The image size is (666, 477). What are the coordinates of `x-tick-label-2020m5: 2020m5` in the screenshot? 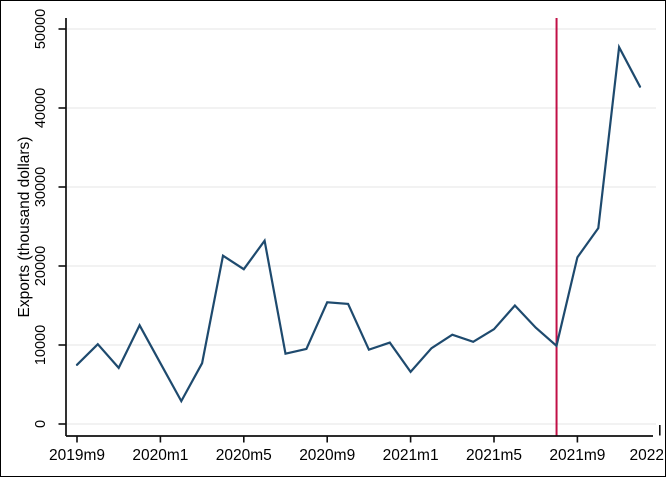 It's located at (244, 455).